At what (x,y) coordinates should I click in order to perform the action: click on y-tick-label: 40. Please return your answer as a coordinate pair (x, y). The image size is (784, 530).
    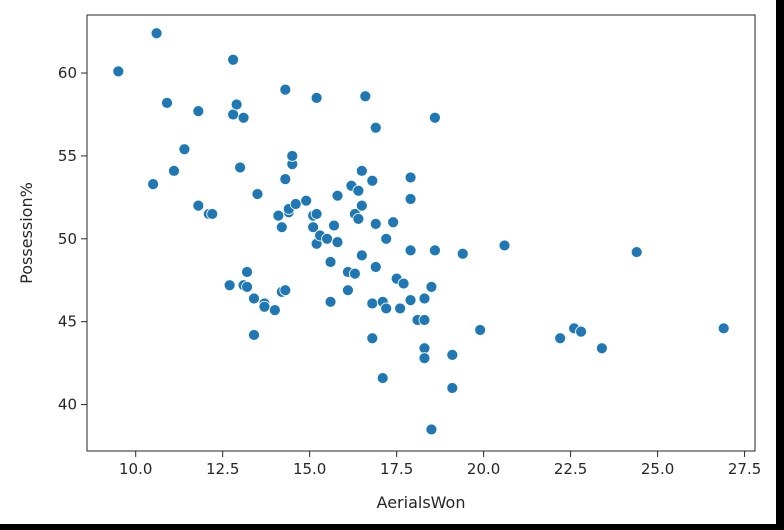
    Looking at the image, I should click on (67, 405).